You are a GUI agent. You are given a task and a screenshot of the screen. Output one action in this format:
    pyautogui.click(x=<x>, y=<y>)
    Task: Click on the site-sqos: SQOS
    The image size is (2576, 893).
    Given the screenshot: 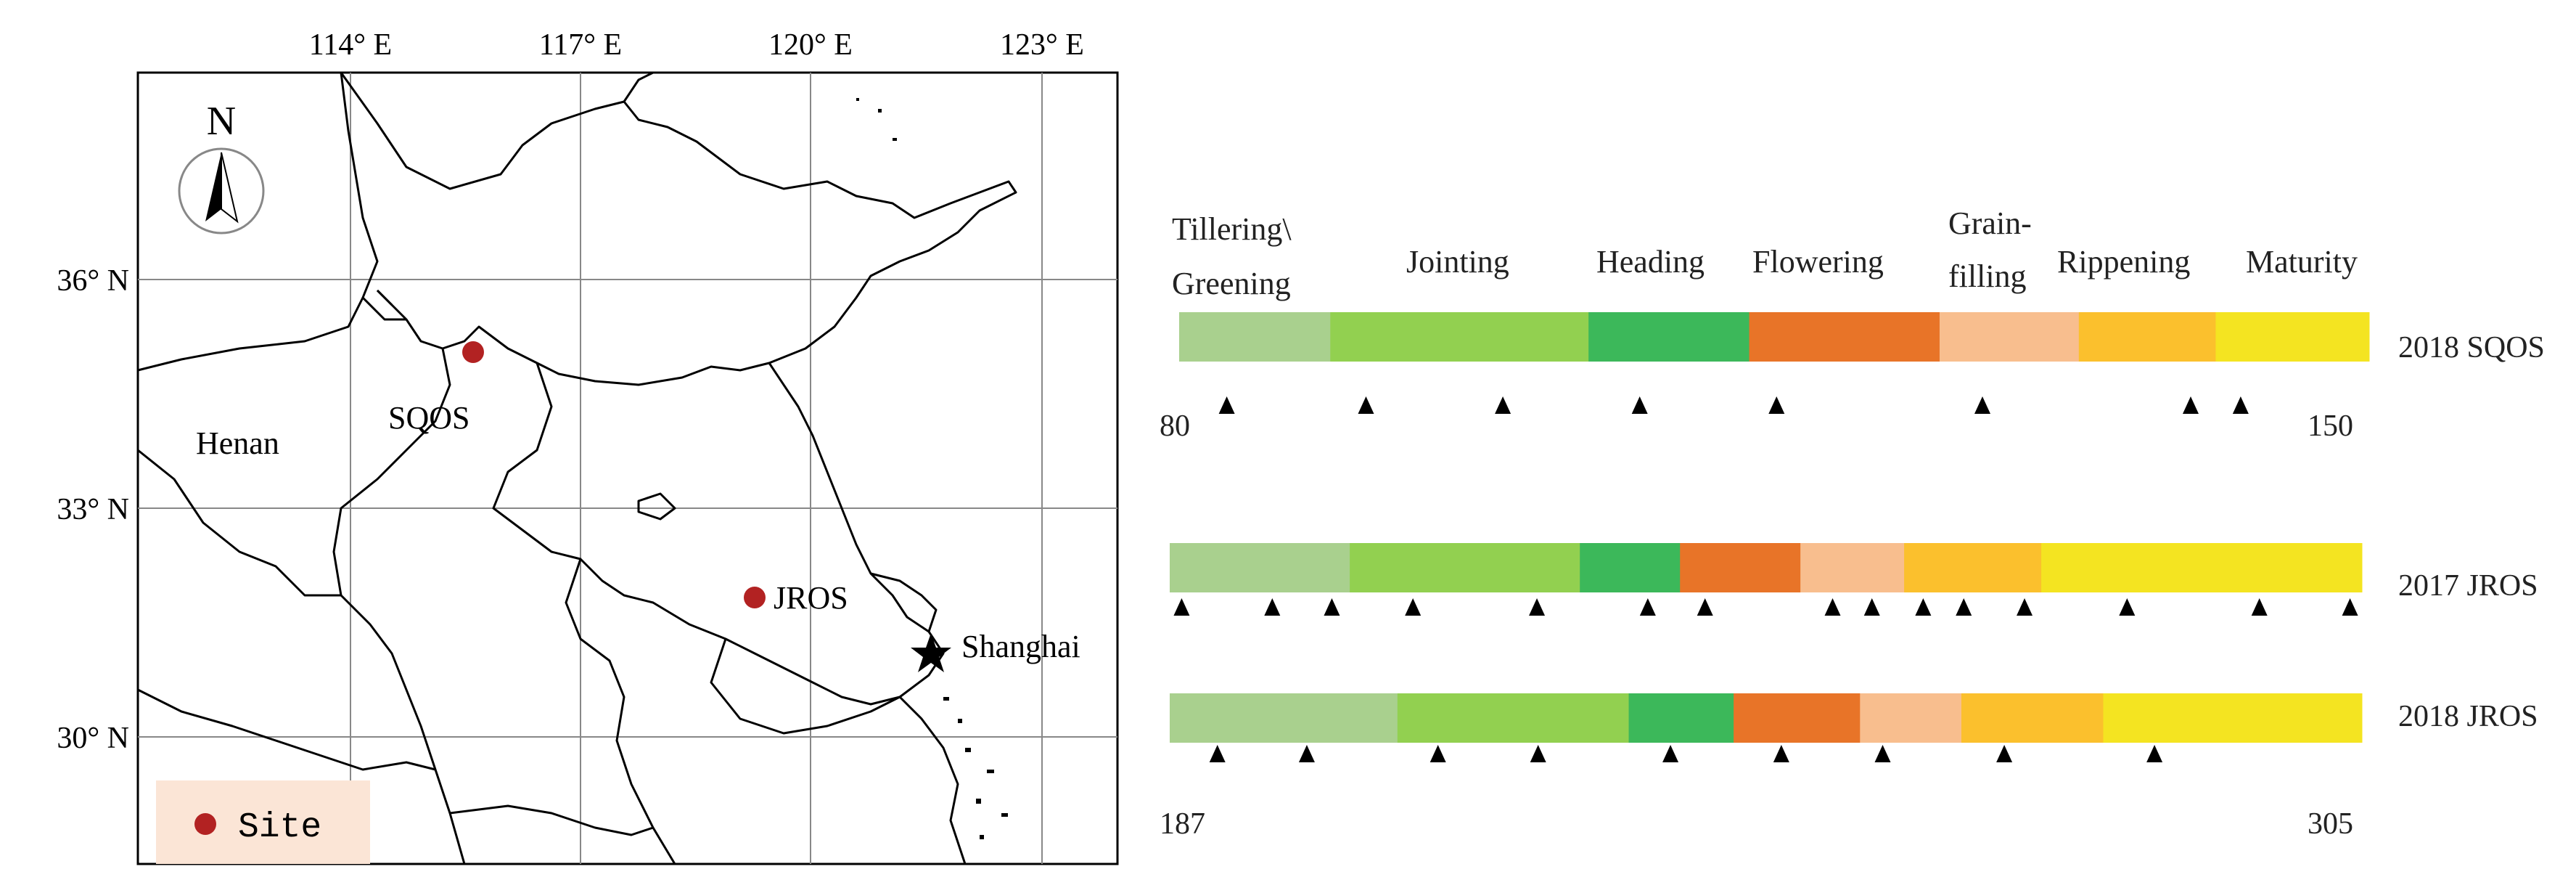 What is the action you would take?
    pyautogui.click(x=436, y=388)
    